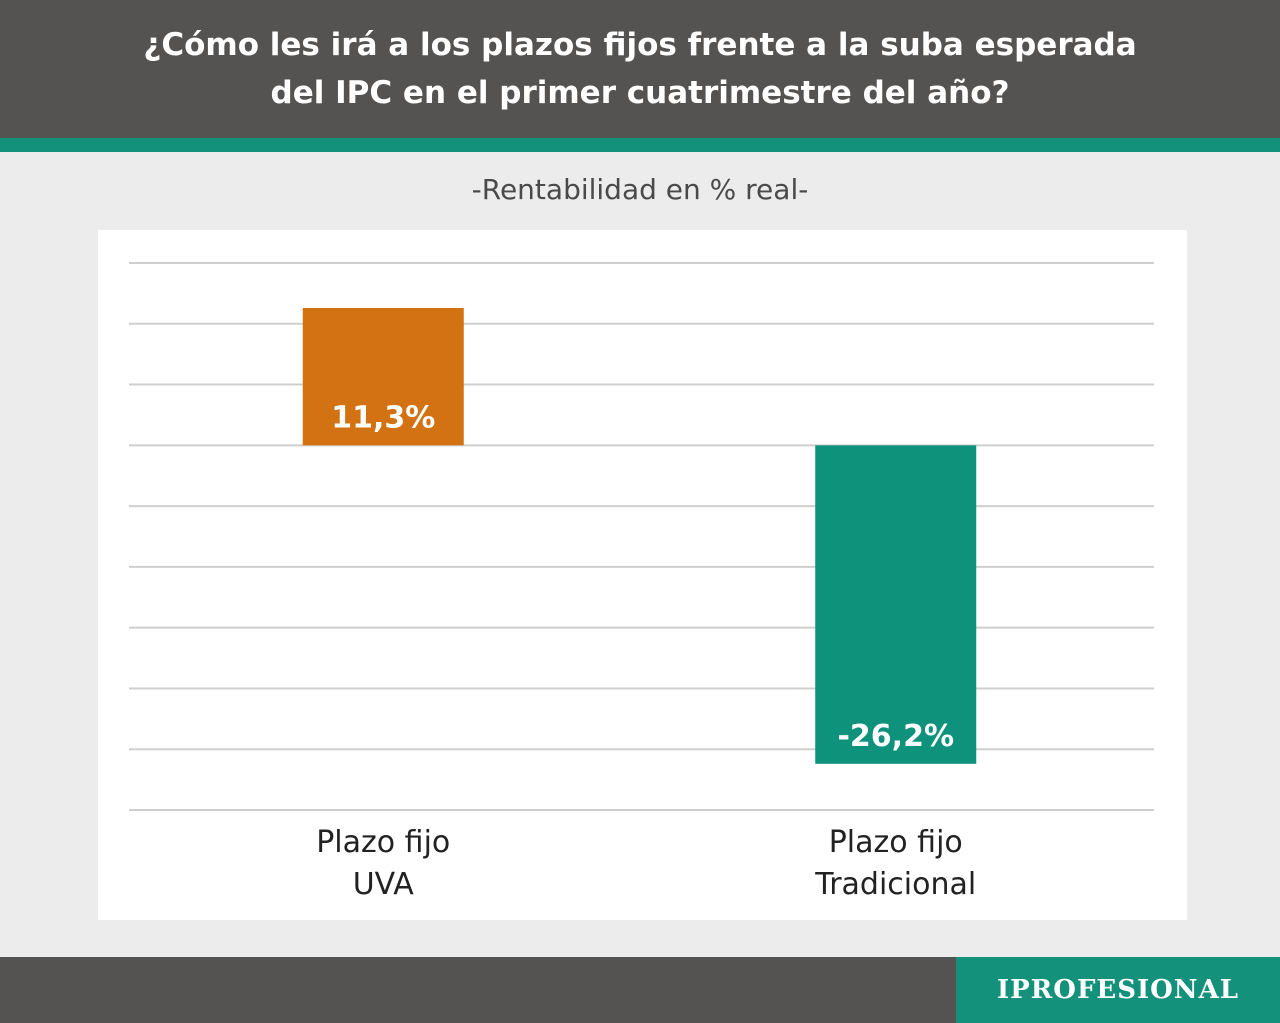 Image resolution: width=1280 pixels, height=1023 pixels. Describe the element at coordinates (383, 417) in the screenshot. I see `data-label: 11,3%` at that location.